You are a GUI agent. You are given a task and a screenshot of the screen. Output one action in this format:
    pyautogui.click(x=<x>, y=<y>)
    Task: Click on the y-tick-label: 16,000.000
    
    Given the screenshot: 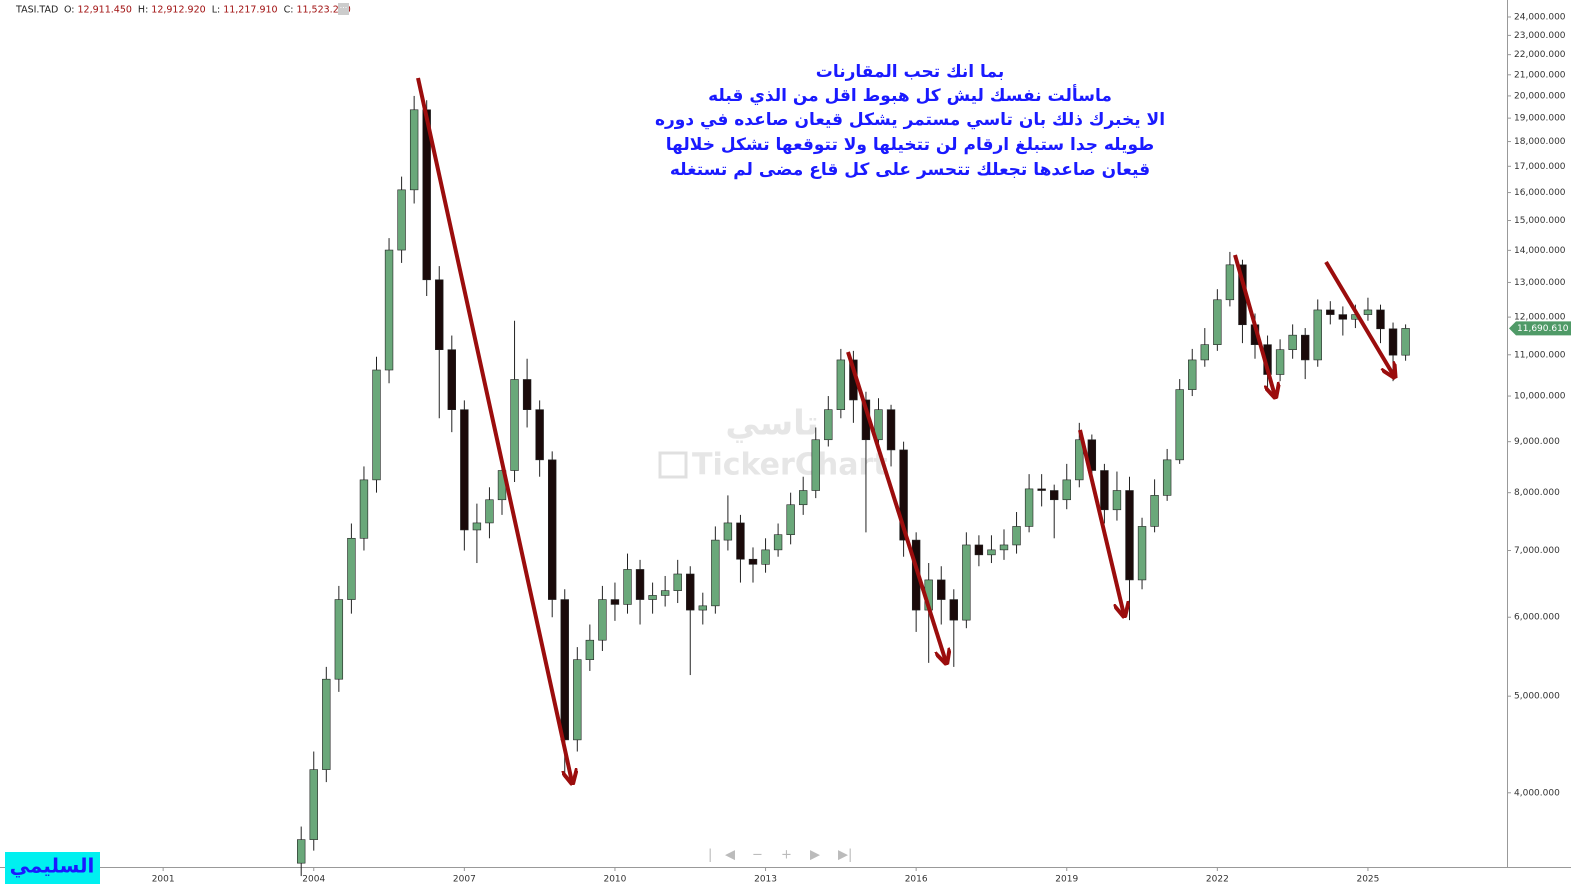 What is the action you would take?
    pyautogui.click(x=1540, y=193)
    